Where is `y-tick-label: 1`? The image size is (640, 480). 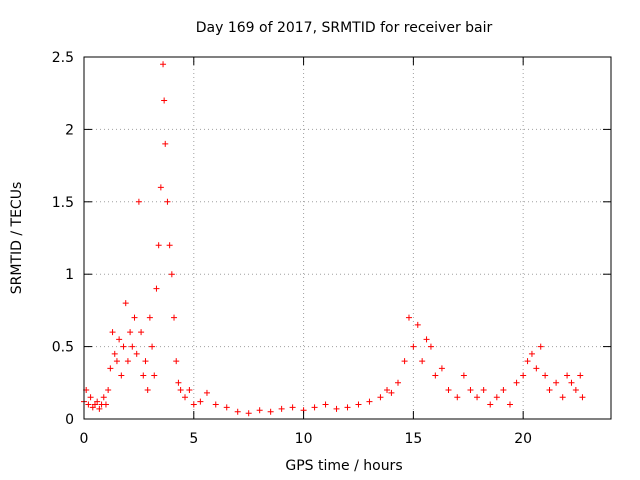 y-tick-label: 1 is located at coordinates (69, 275).